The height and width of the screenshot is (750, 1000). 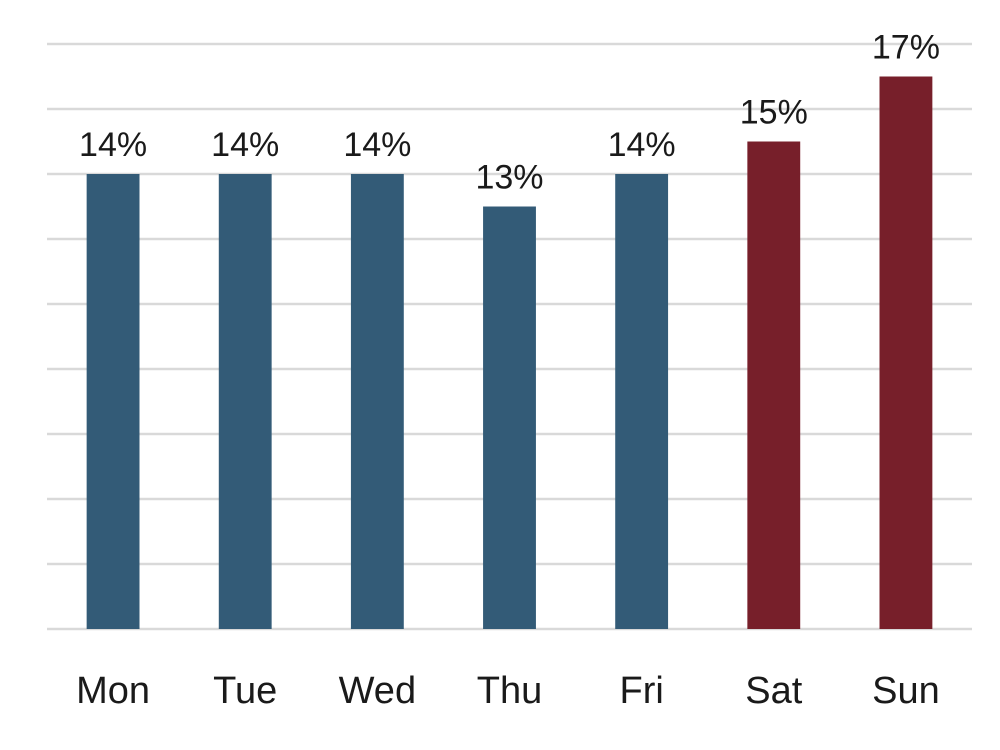 I want to click on category-label-fri: Fri, so click(x=641, y=691).